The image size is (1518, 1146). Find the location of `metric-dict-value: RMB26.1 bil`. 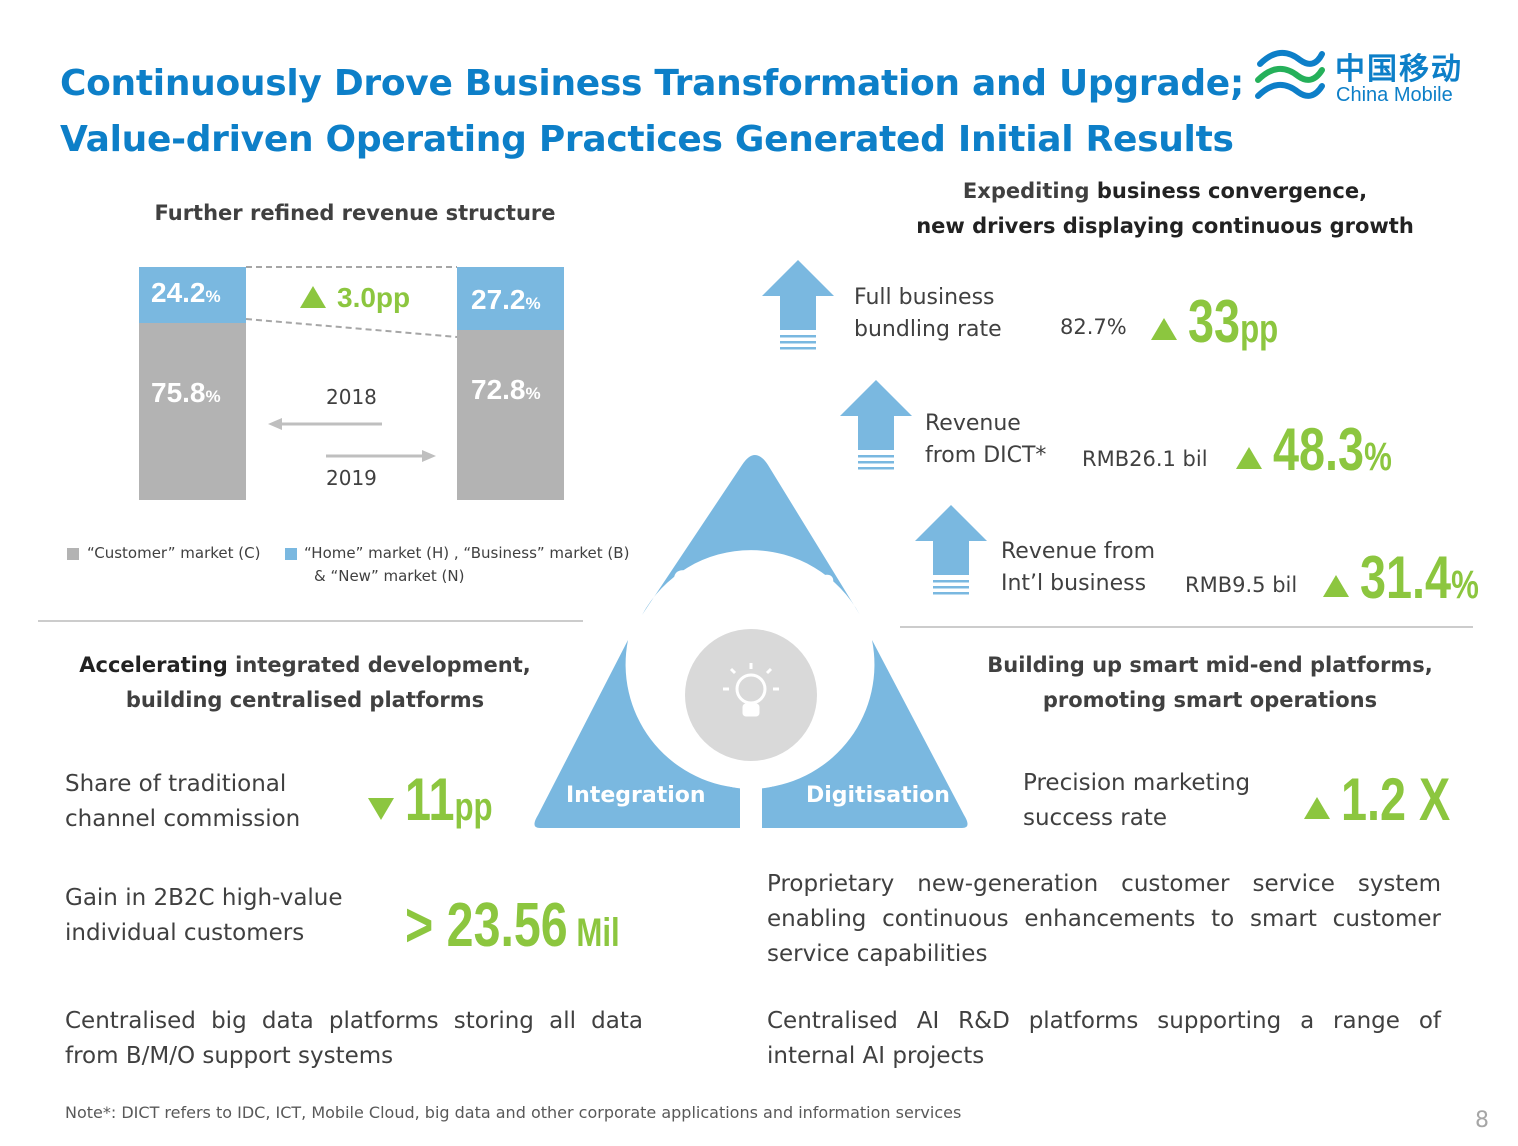

metric-dict-value: RMB26.1 bil is located at coordinates (1145, 459).